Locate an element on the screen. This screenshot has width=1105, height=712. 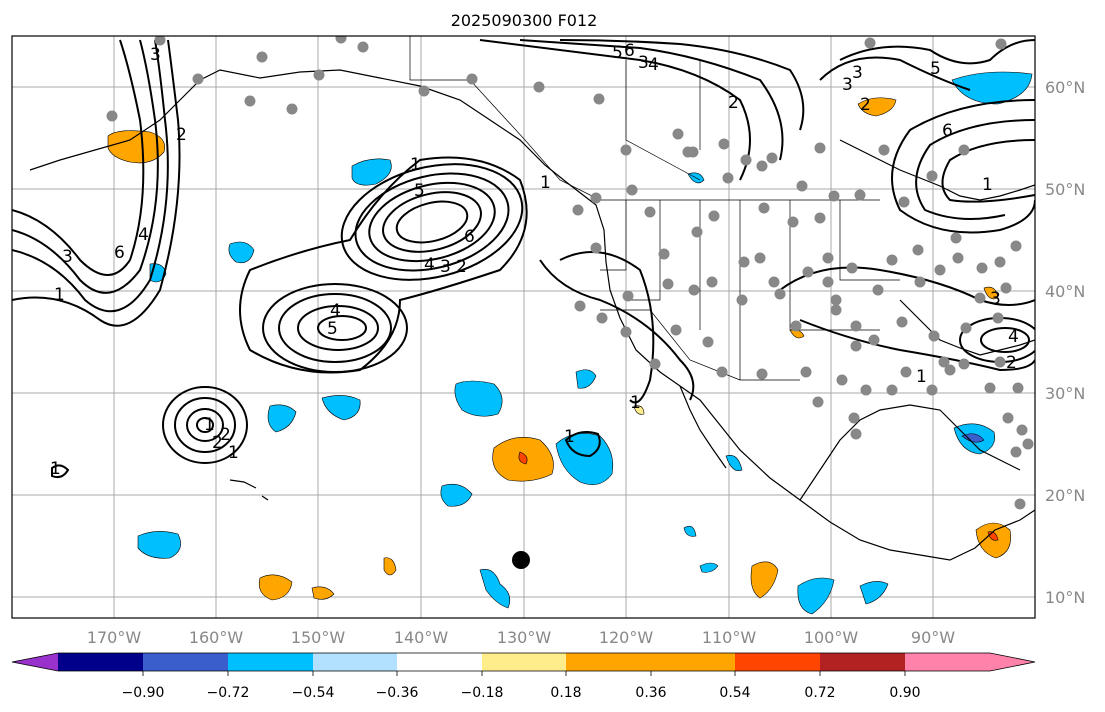
colorbar-tick-label: −0.18 is located at coordinates (482, 693).